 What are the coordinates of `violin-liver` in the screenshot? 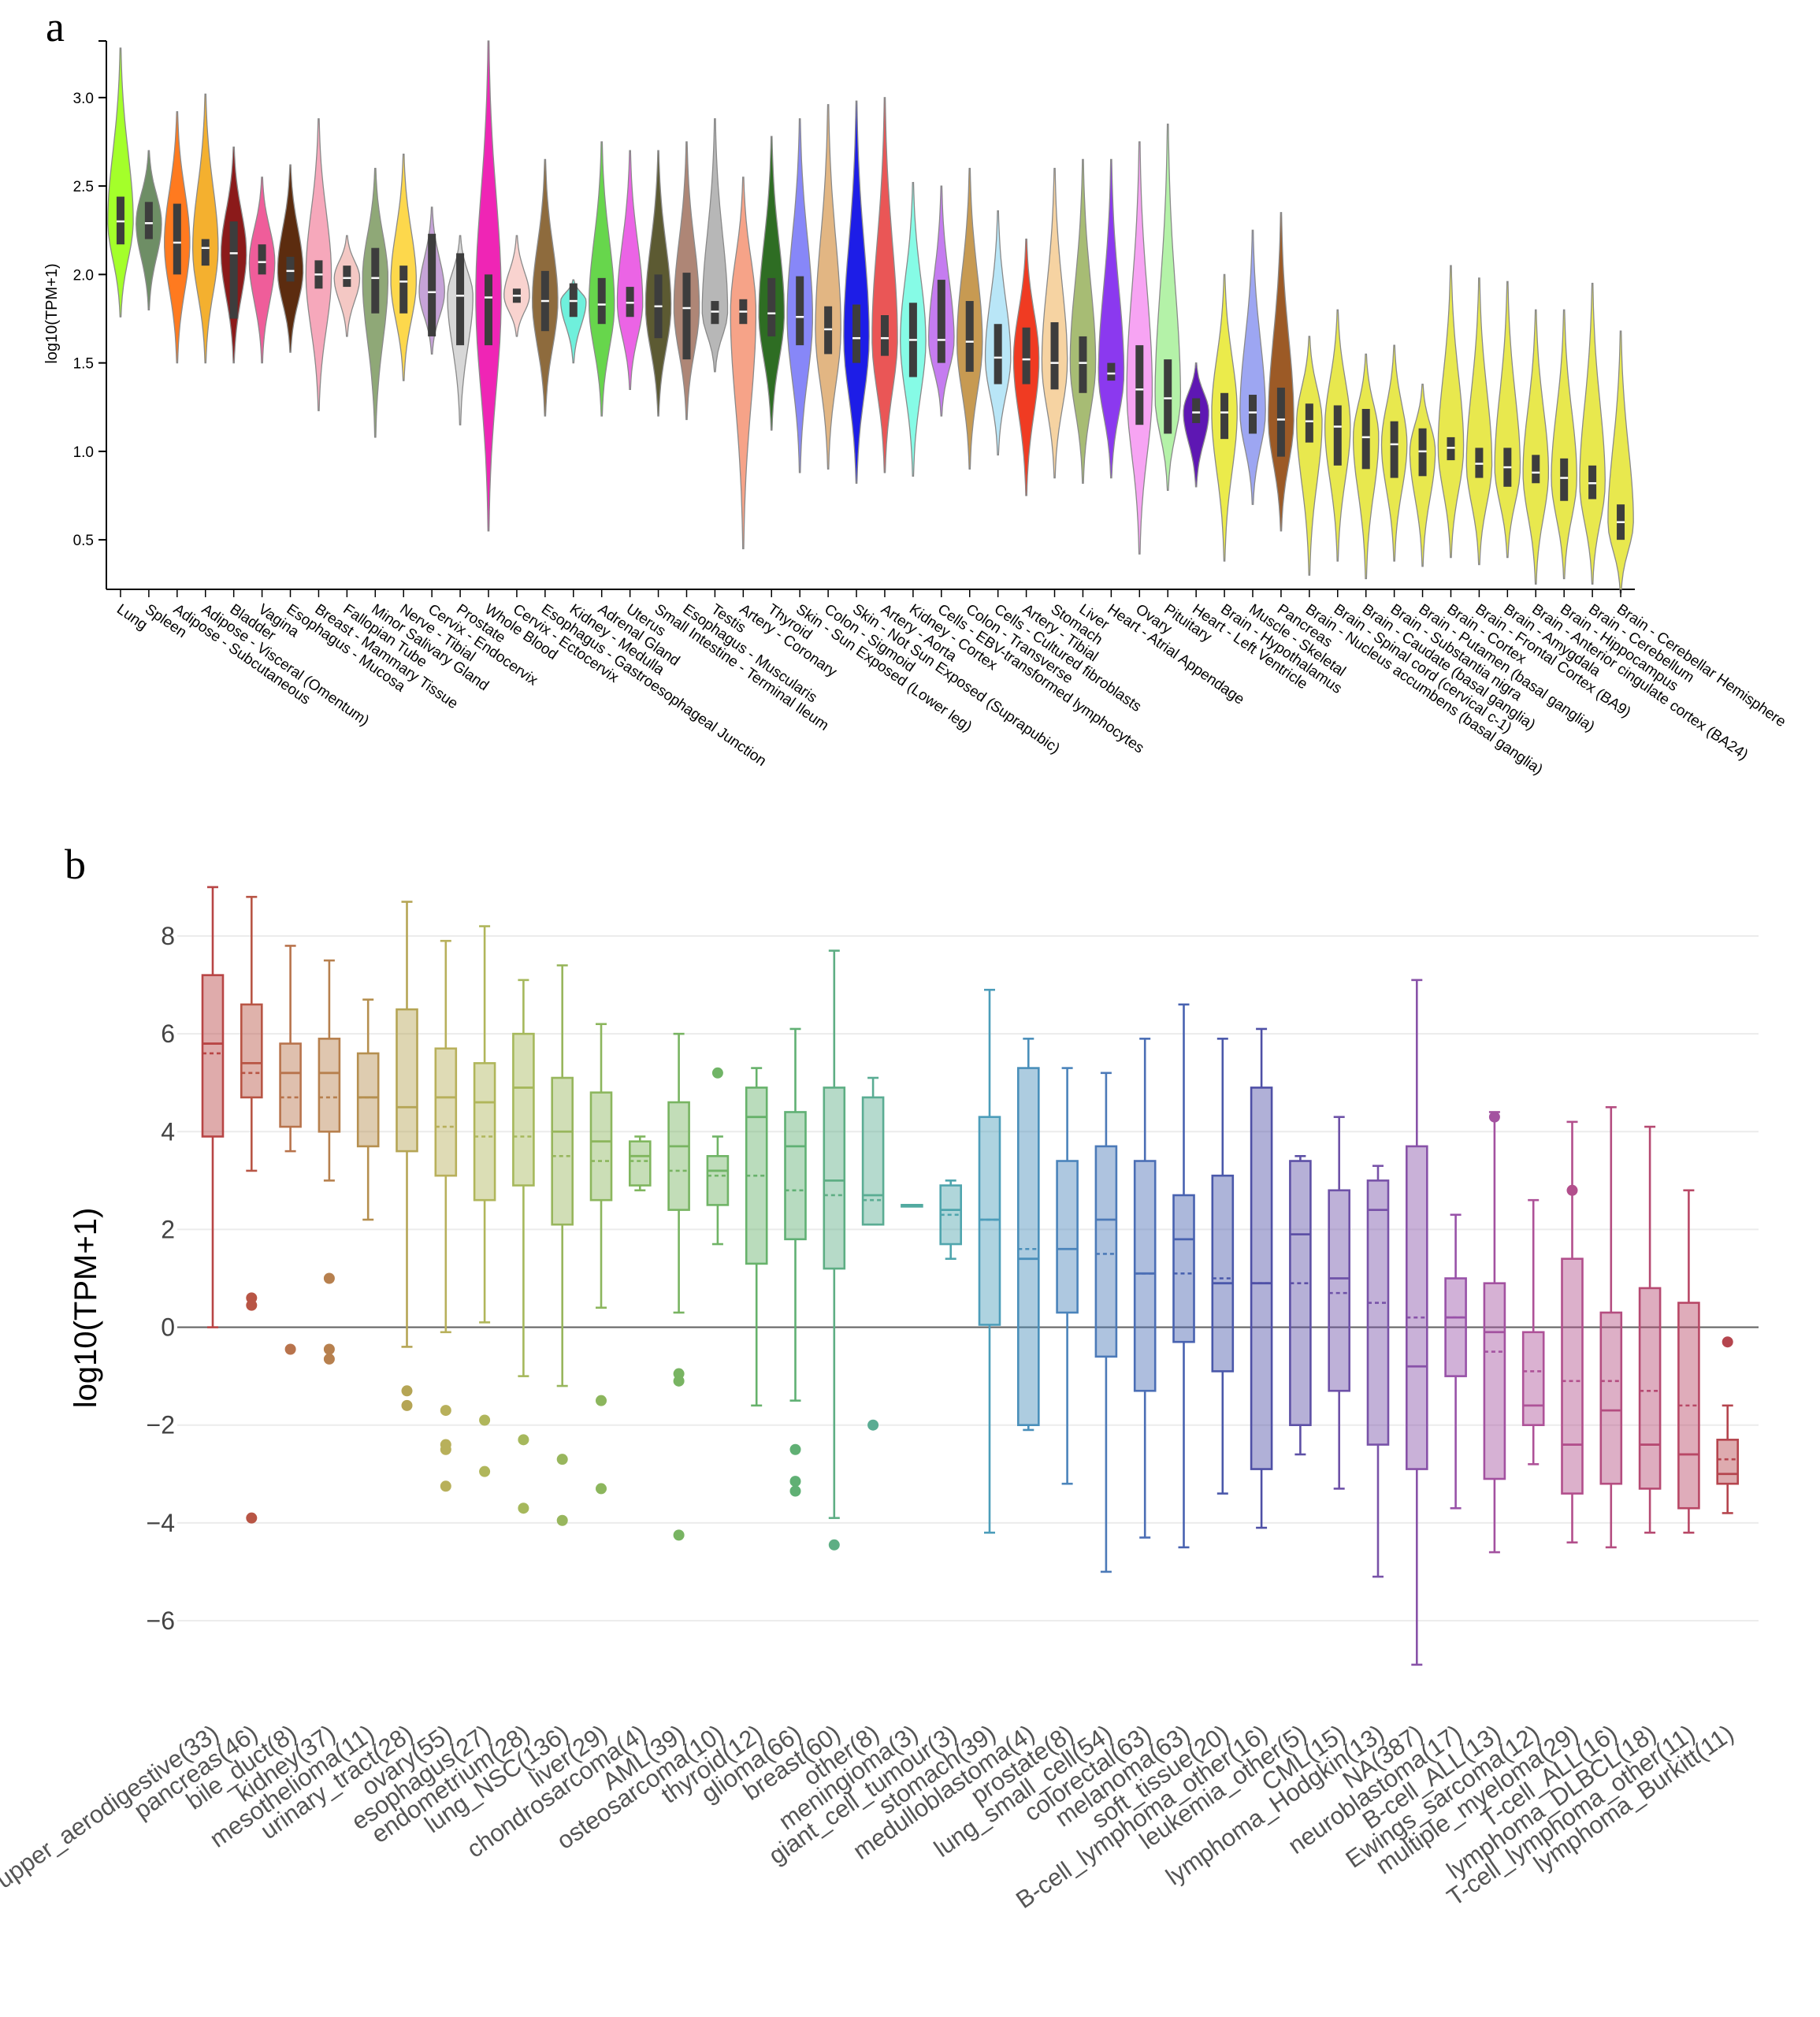 It's located at (1083, 321).